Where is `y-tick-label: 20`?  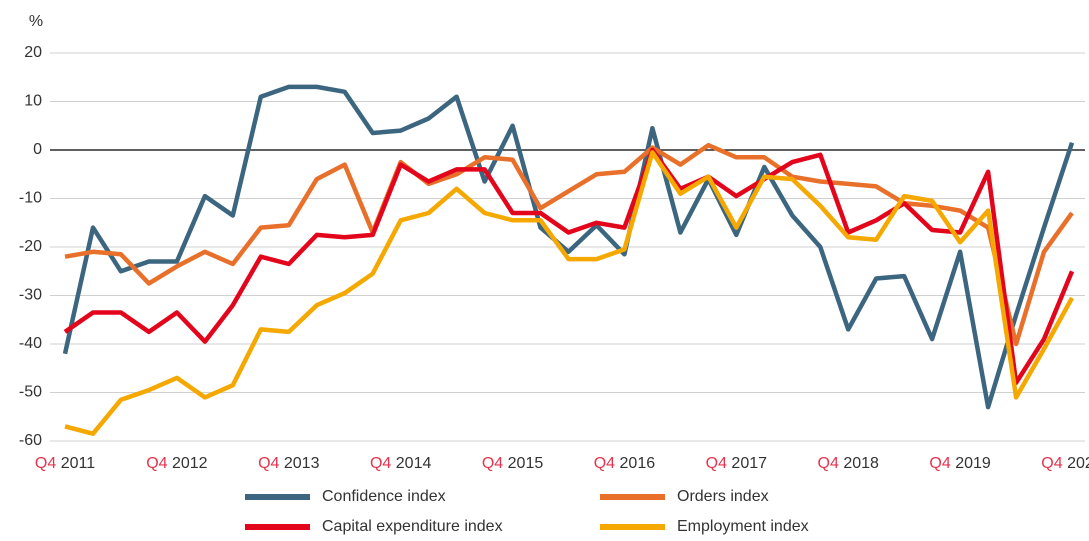
y-tick-label: 20 is located at coordinates (33, 52).